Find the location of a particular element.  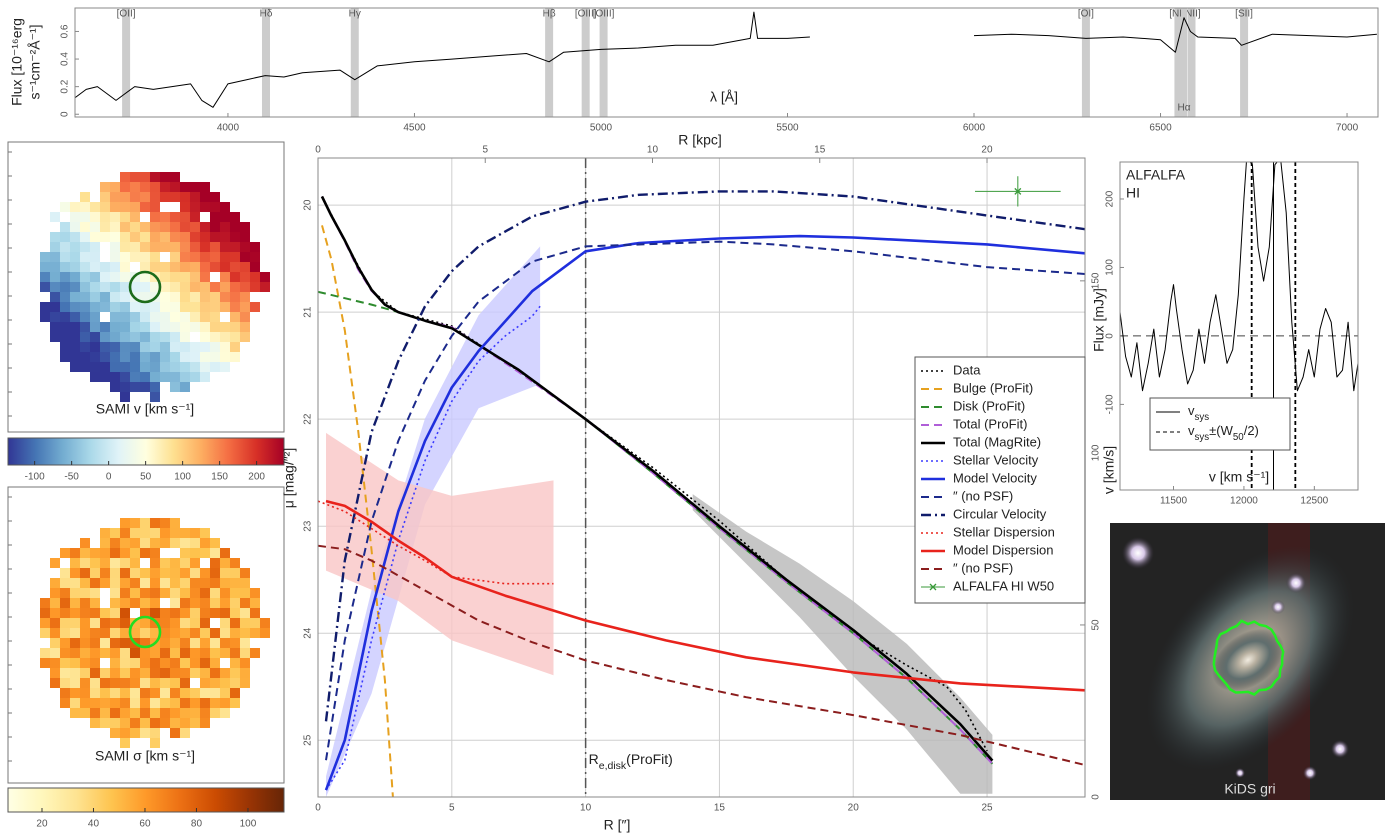

colorbar-tick-label: 0 is located at coordinates (109, 477).